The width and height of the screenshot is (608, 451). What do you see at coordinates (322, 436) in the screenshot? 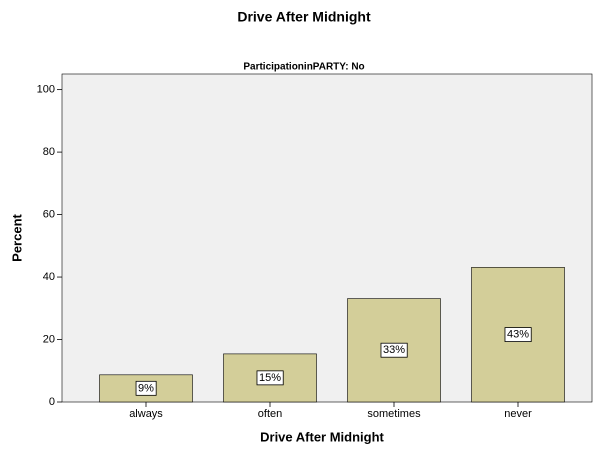
I see `x-axis-label: Drive After Midnight` at bounding box center [322, 436].